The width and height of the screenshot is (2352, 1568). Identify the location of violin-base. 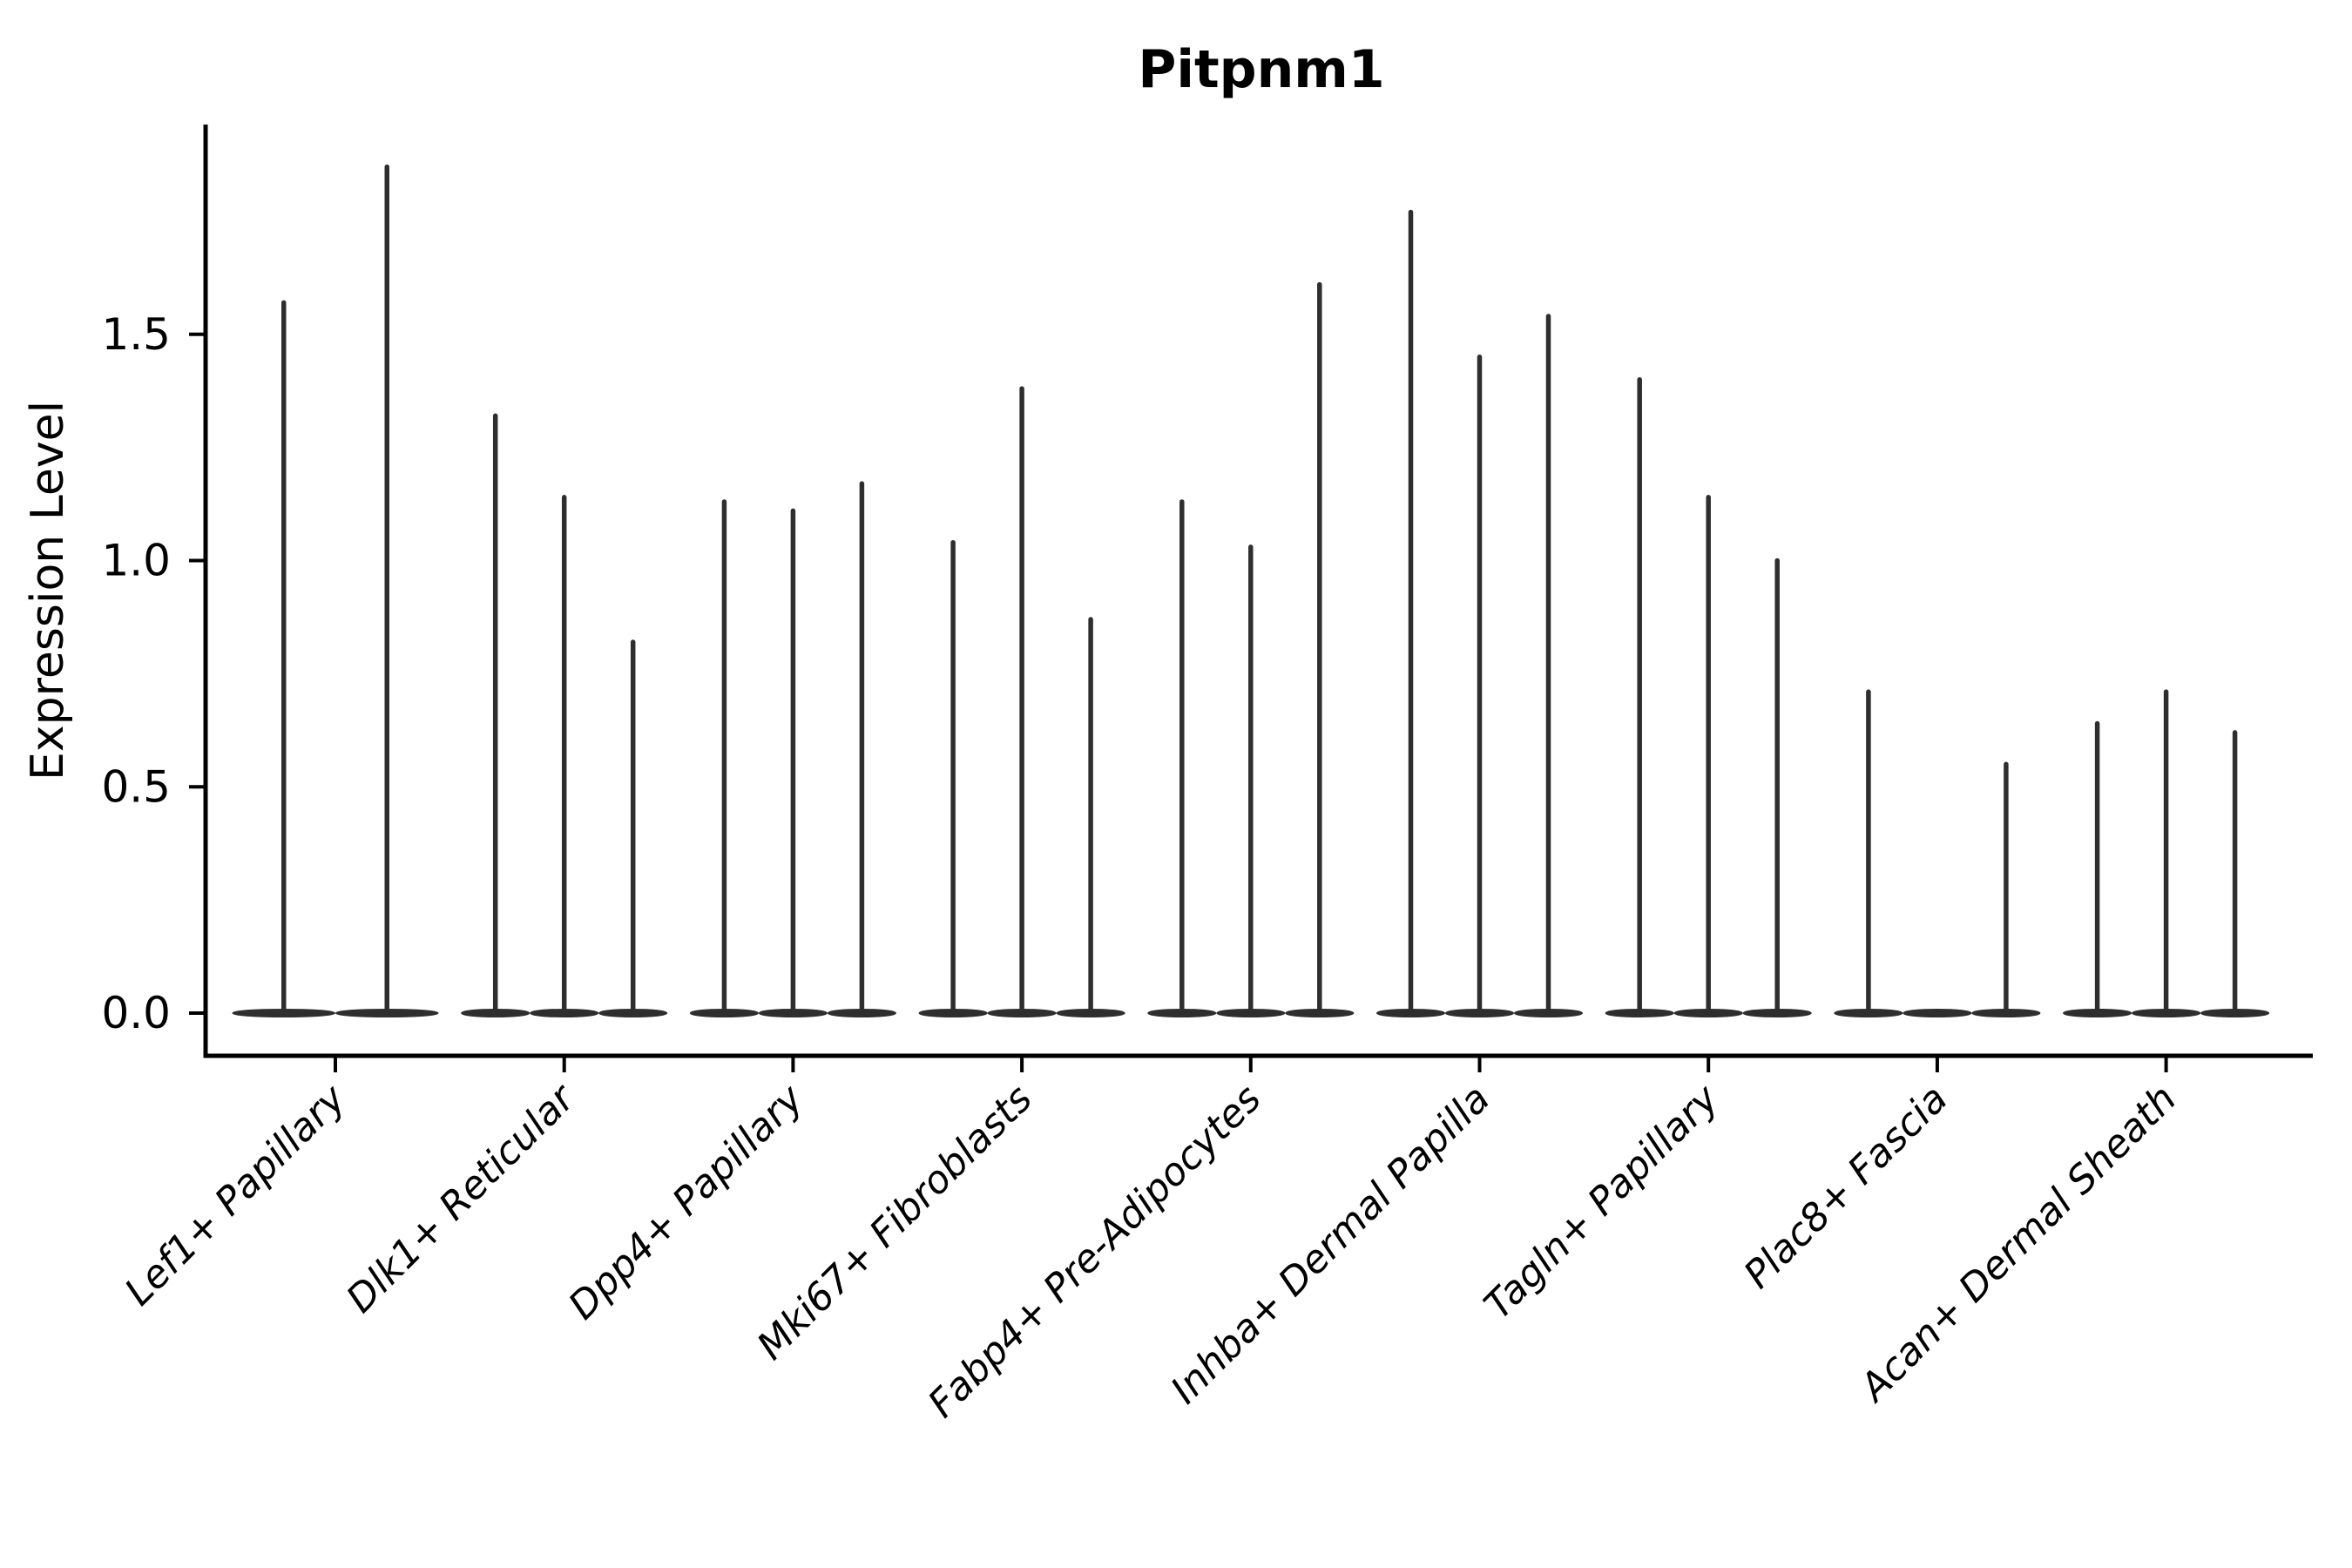
(1937, 1013).